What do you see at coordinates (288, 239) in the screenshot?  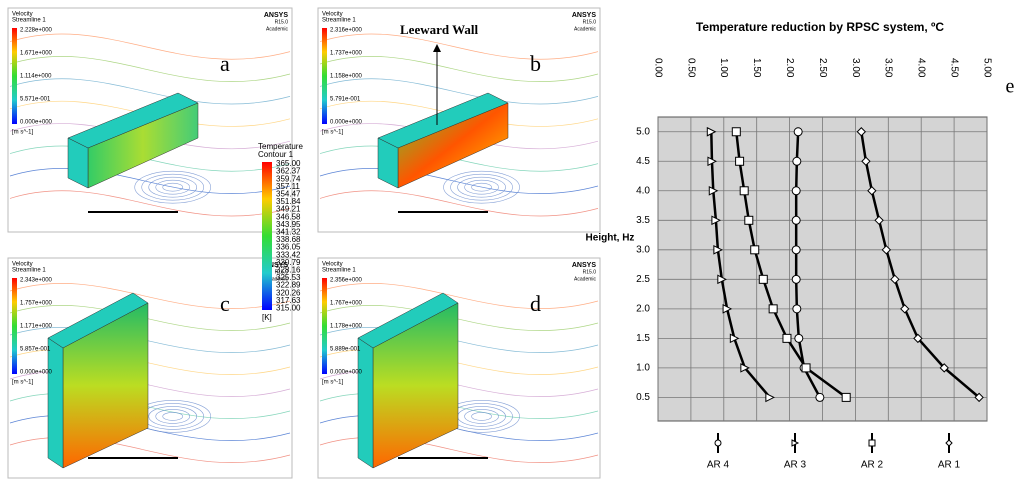 I see `temperature-value: 338.68` at bounding box center [288, 239].